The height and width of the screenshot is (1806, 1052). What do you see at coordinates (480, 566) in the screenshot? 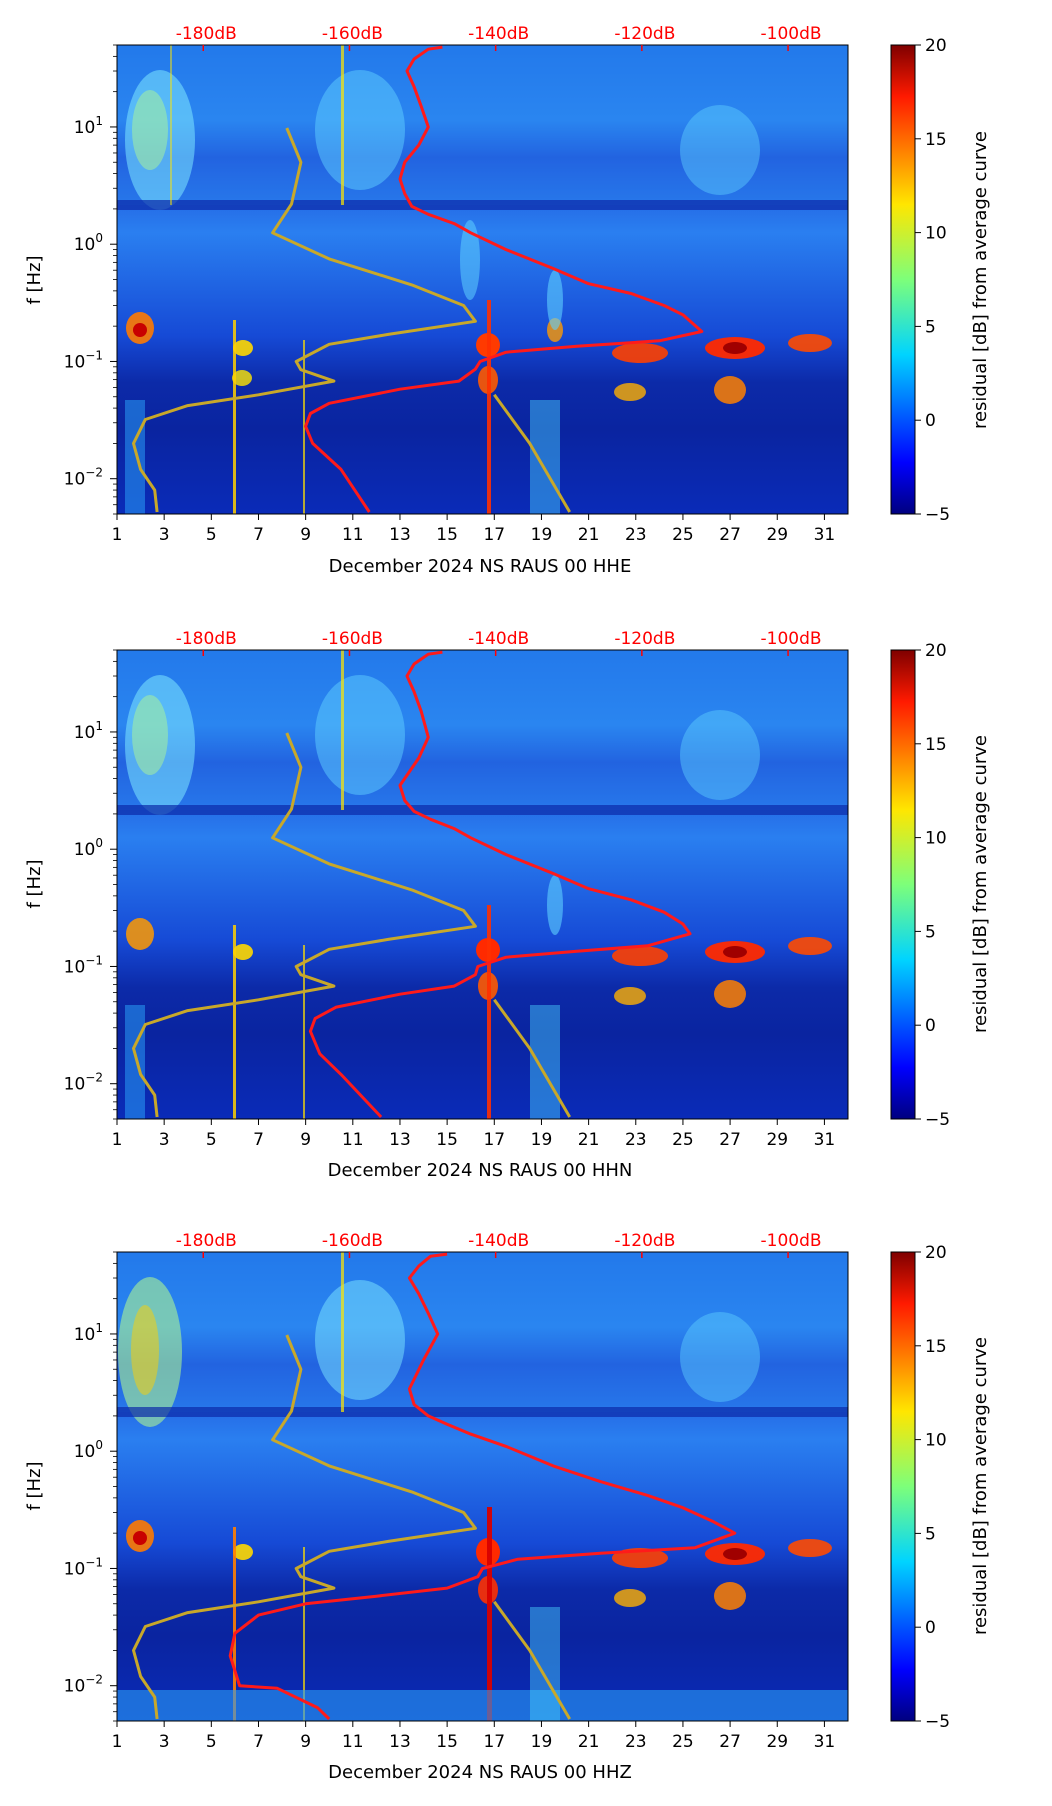
I see `x-axis-label: December 2024 NS RAUS 00 HHE` at bounding box center [480, 566].